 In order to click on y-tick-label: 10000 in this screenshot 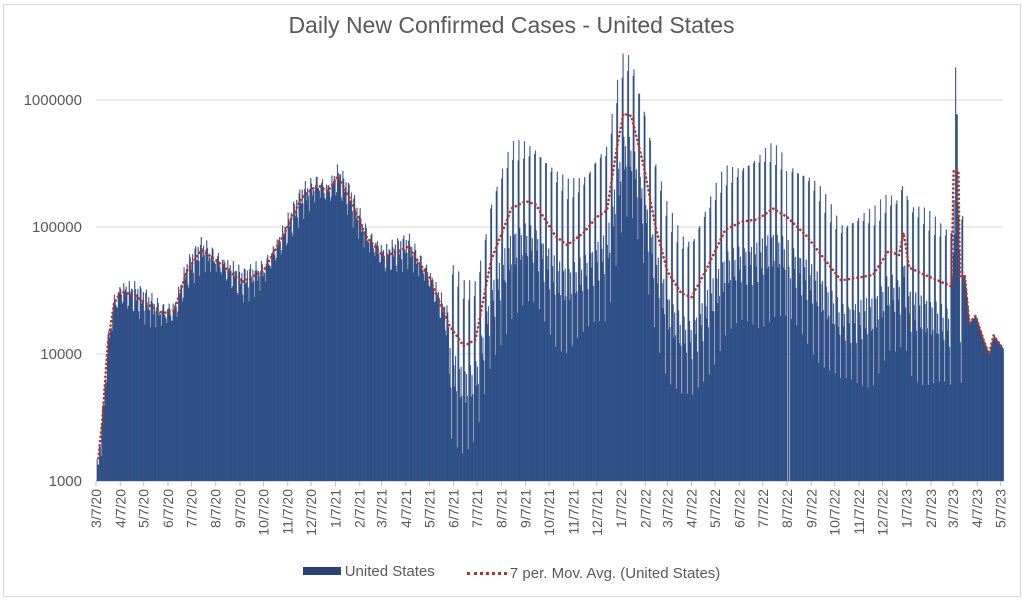, I will do `click(61, 354)`.